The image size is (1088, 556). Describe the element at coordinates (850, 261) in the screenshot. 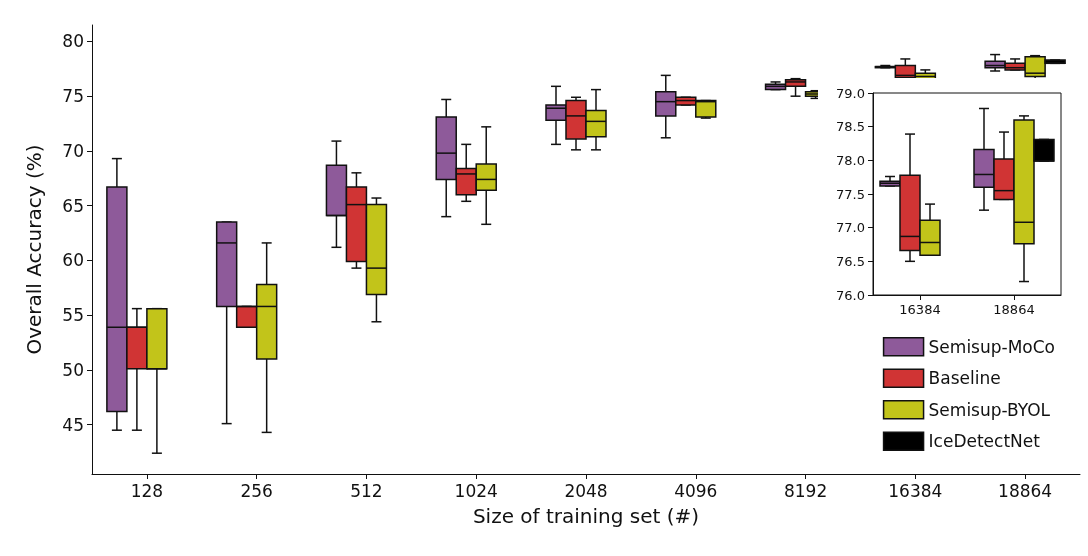

I see `y-tick-label: 76.5` at that location.